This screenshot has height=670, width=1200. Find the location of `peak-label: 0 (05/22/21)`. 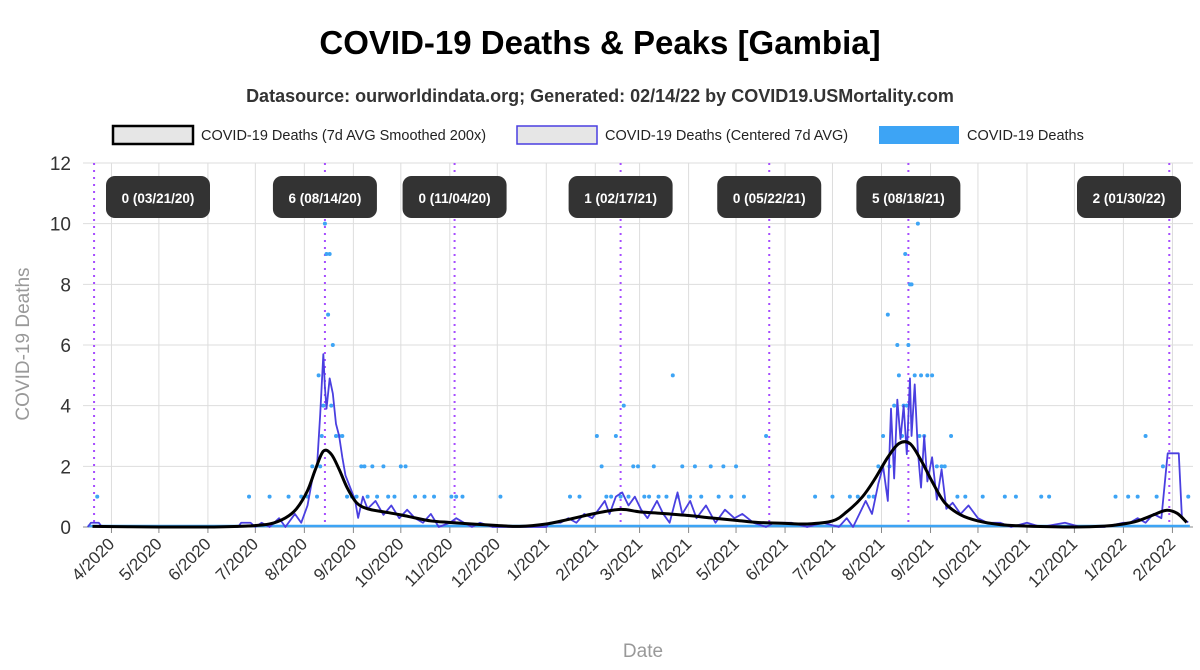

peak-label: 0 (05/22/21) is located at coordinates (769, 198).